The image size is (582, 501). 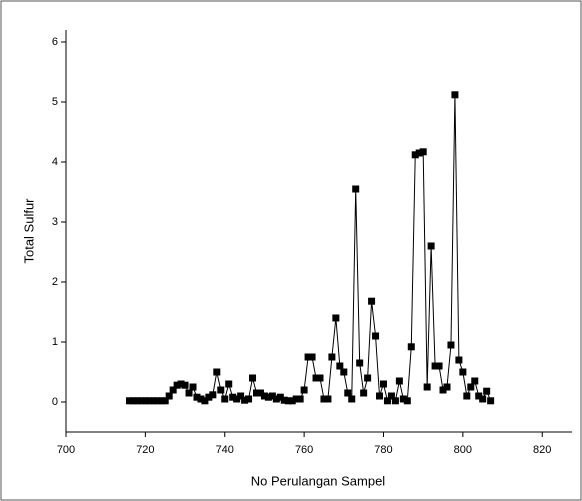 I want to click on y-tick-label: 0, so click(x=55, y=402).